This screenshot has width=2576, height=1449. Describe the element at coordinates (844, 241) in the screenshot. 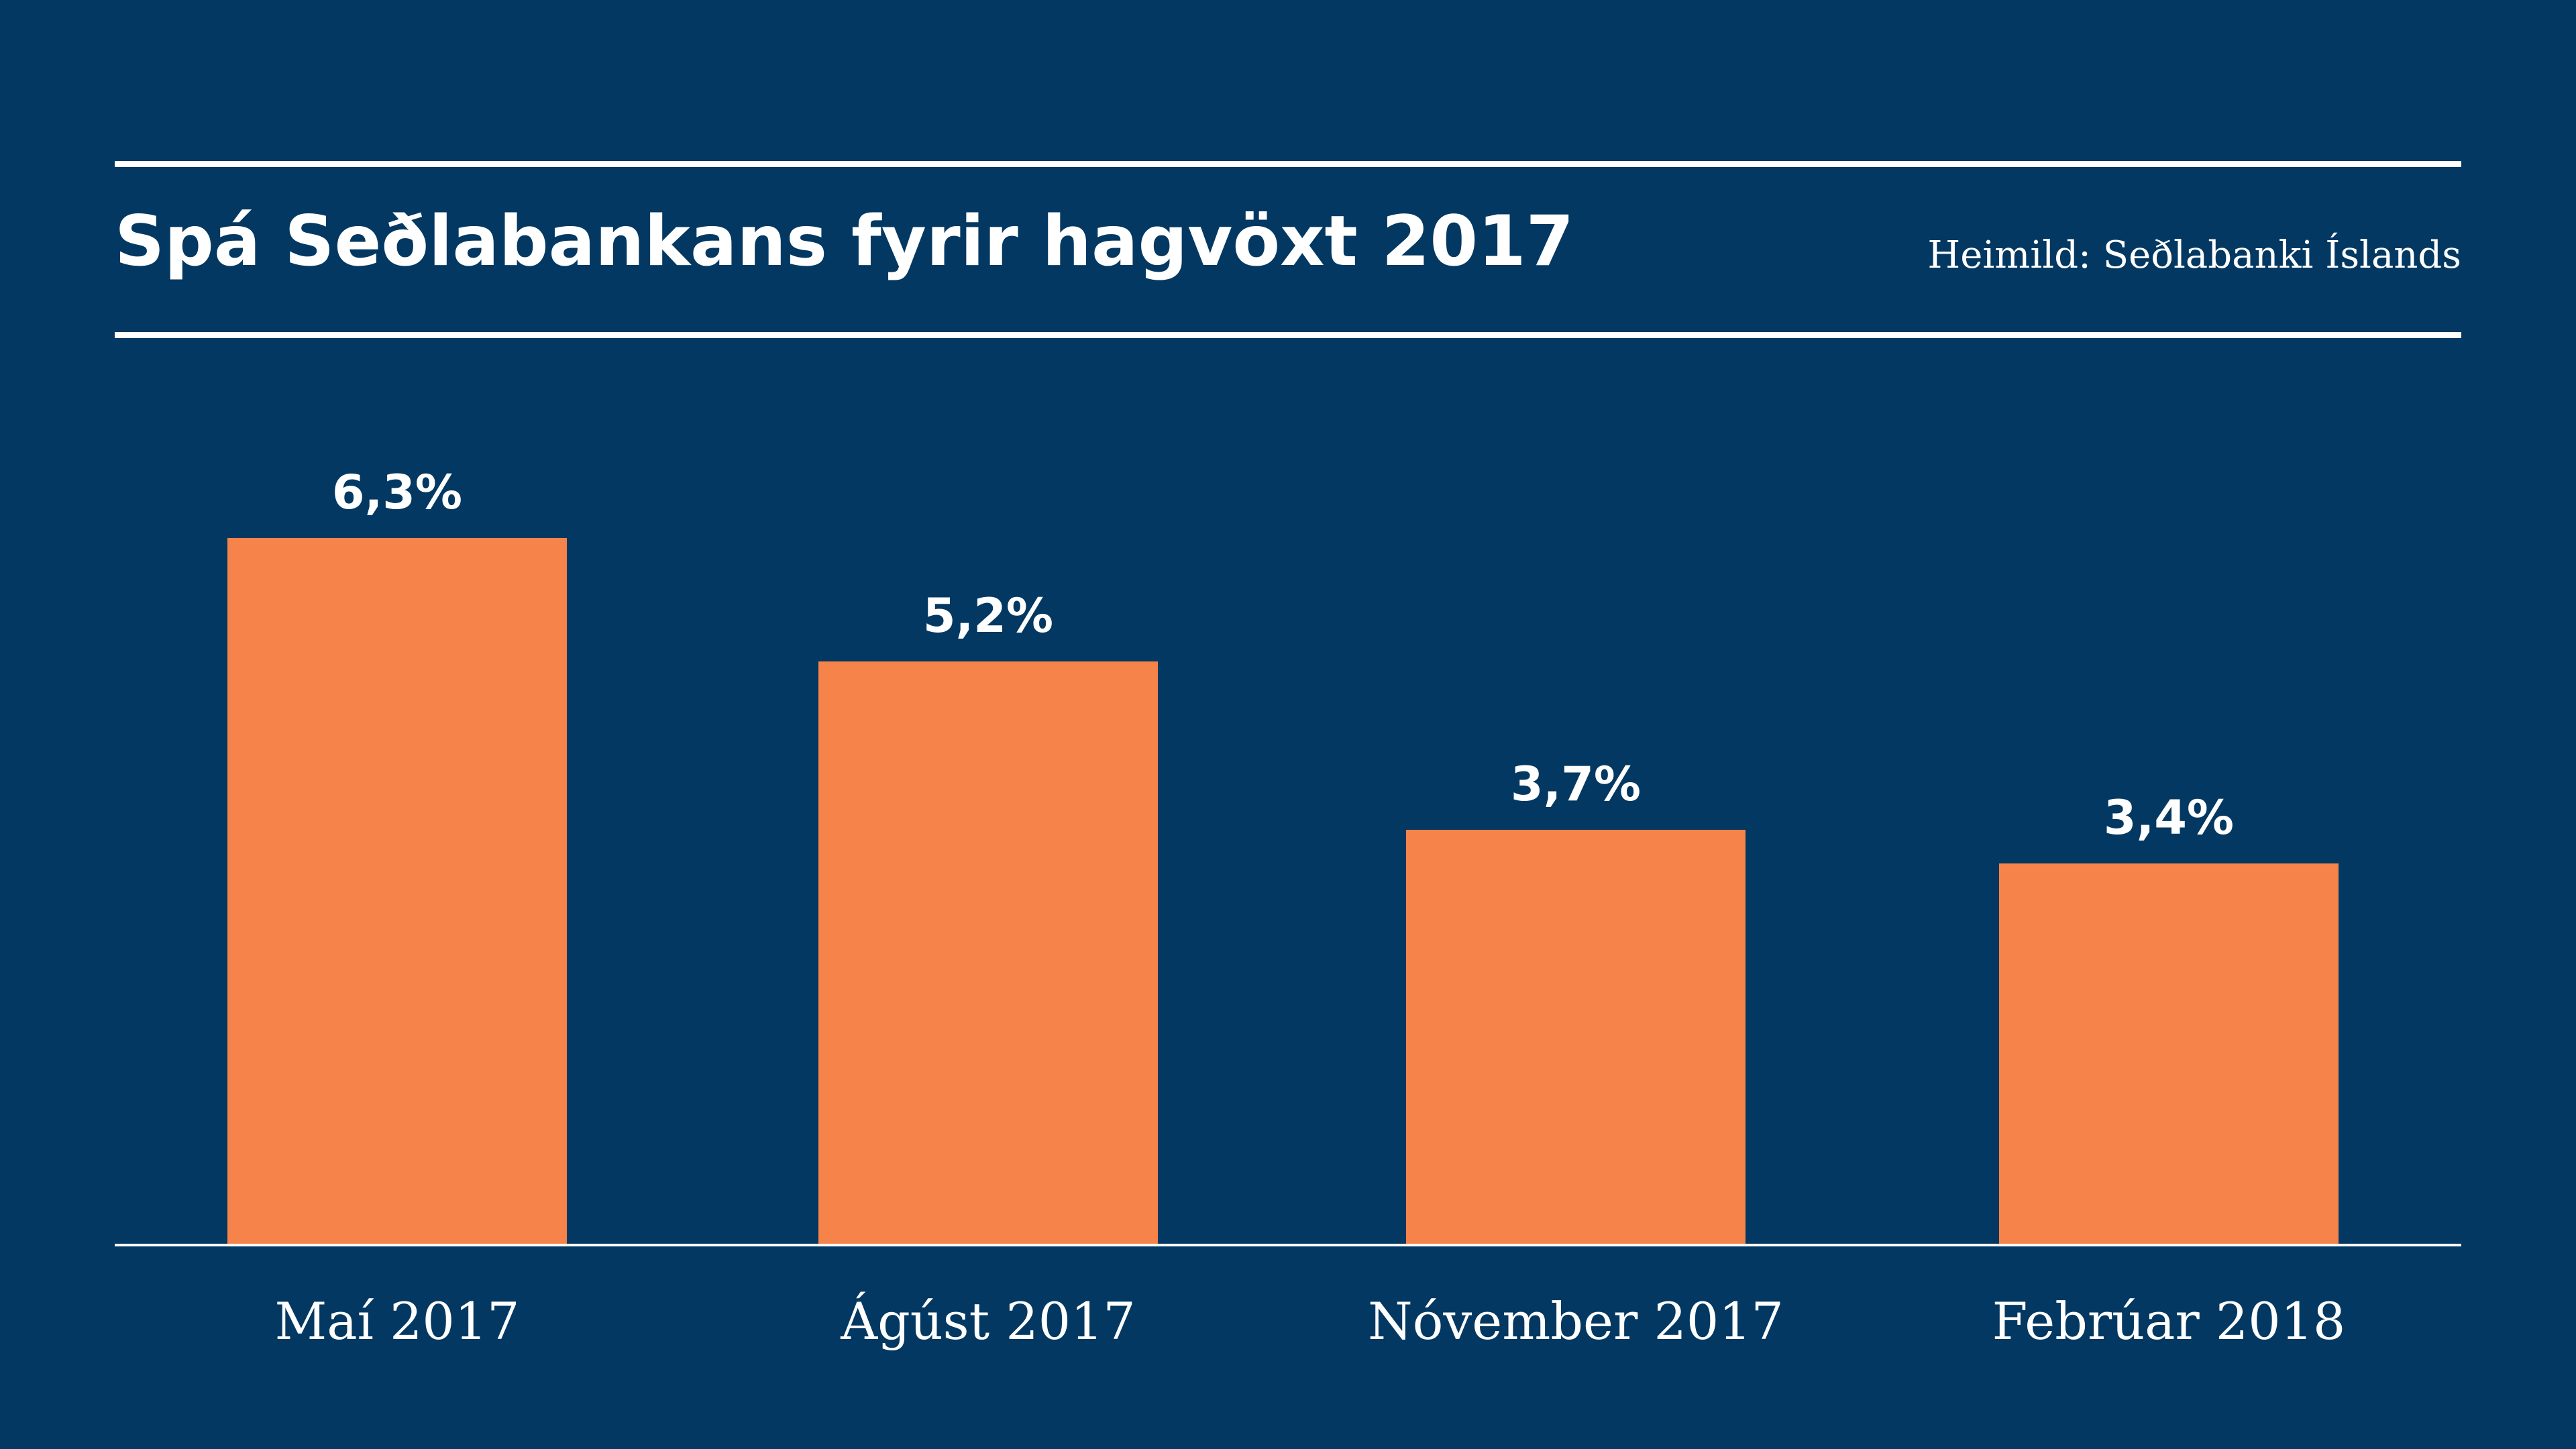

I see `chart-title: Spá Seðlabankans fyrir hagvöxt 2017` at that location.